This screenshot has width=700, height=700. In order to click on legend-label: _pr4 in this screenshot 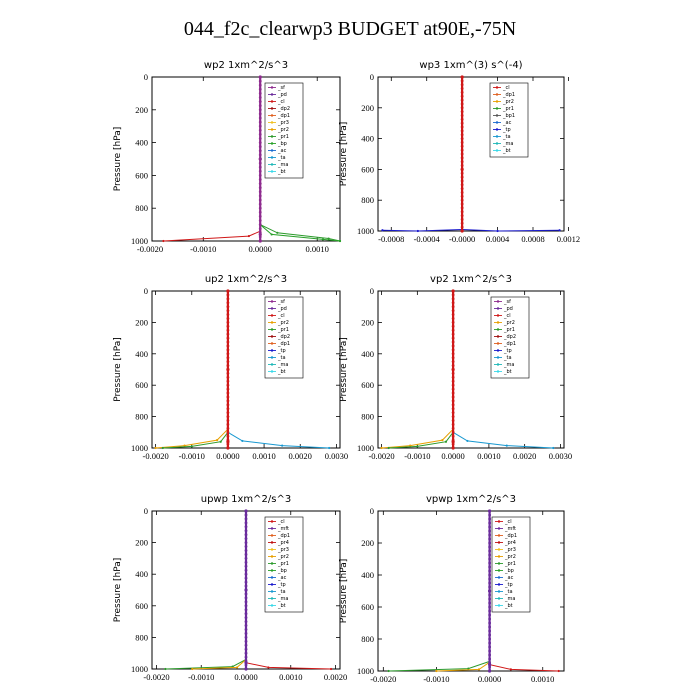, I will do `click(283, 543)`.